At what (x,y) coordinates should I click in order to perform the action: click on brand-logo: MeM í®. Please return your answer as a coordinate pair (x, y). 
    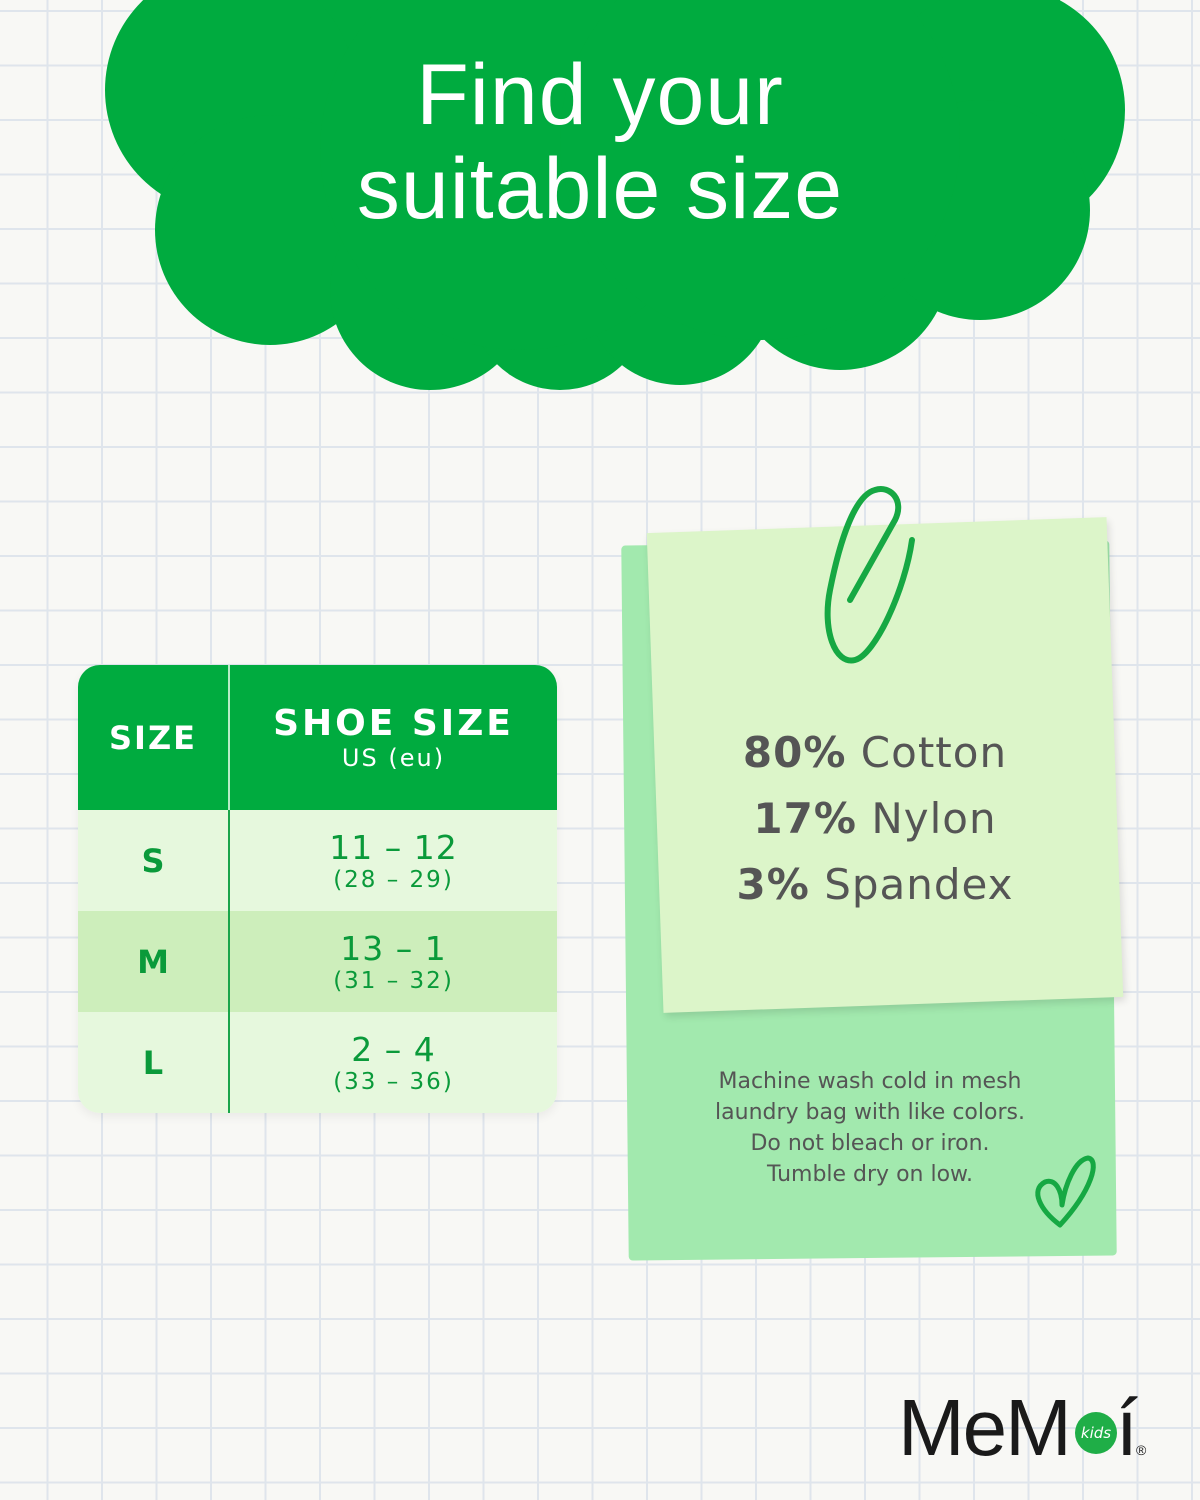
    Looking at the image, I should click on (1022, 1427).